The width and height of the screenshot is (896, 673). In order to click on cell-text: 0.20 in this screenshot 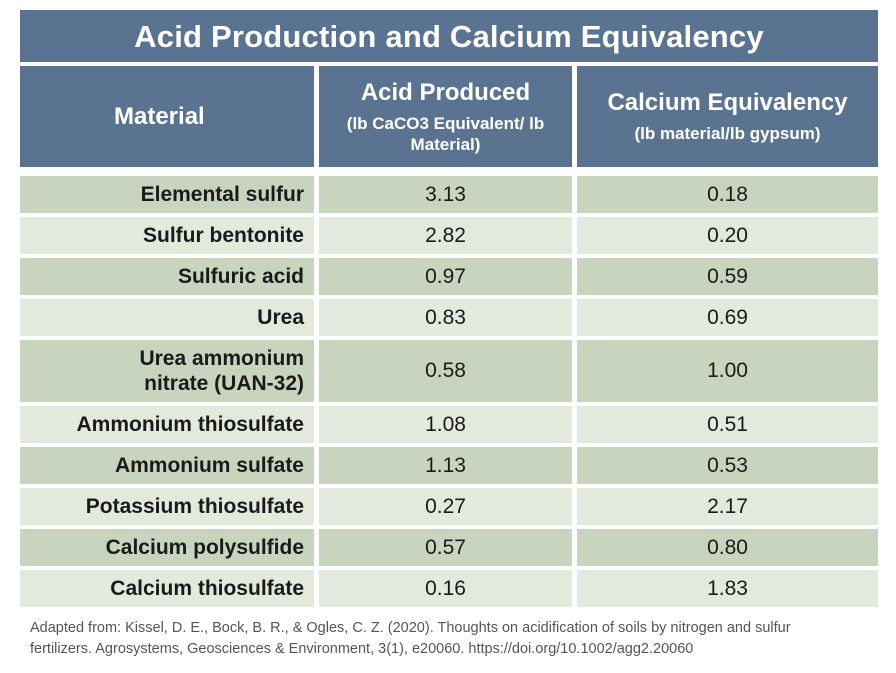, I will do `click(727, 235)`.